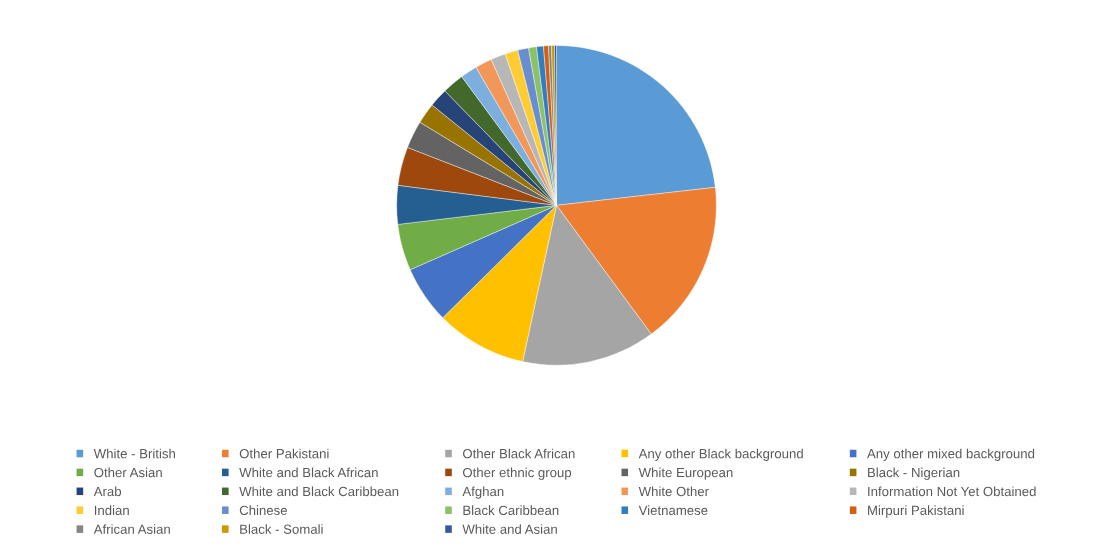 The height and width of the screenshot is (555, 1113). I want to click on legend-label: Afghan, so click(483, 492).